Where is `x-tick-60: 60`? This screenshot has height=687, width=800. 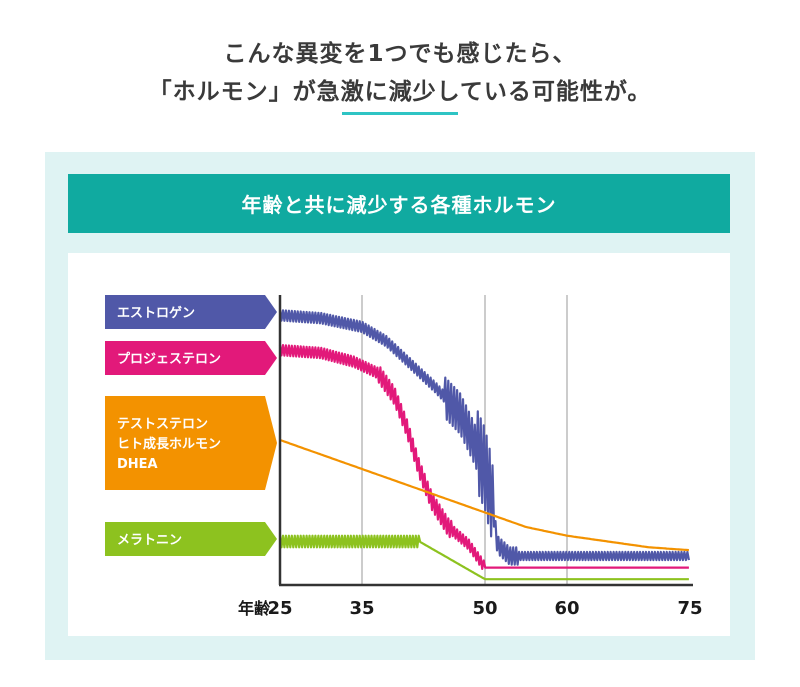 x-tick-60: 60 is located at coordinates (566, 608).